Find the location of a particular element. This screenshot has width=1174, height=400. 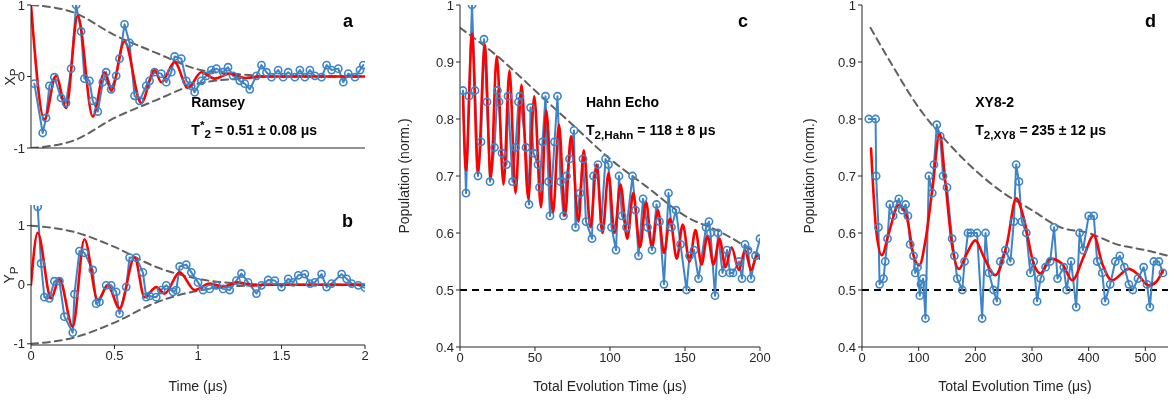

annotation: Hahn Echo is located at coordinates (623, 101).